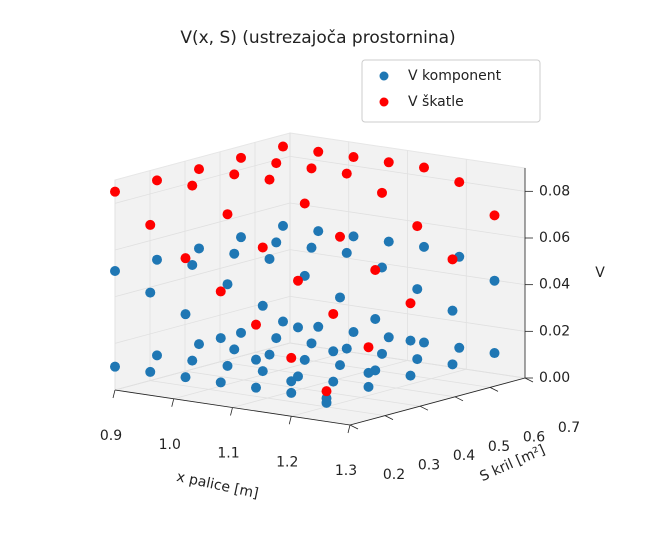 The height and width of the screenshot is (548, 670). What do you see at coordinates (554, 378) in the screenshot?
I see `z-tick-label: 0.00` at bounding box center [554, 378].